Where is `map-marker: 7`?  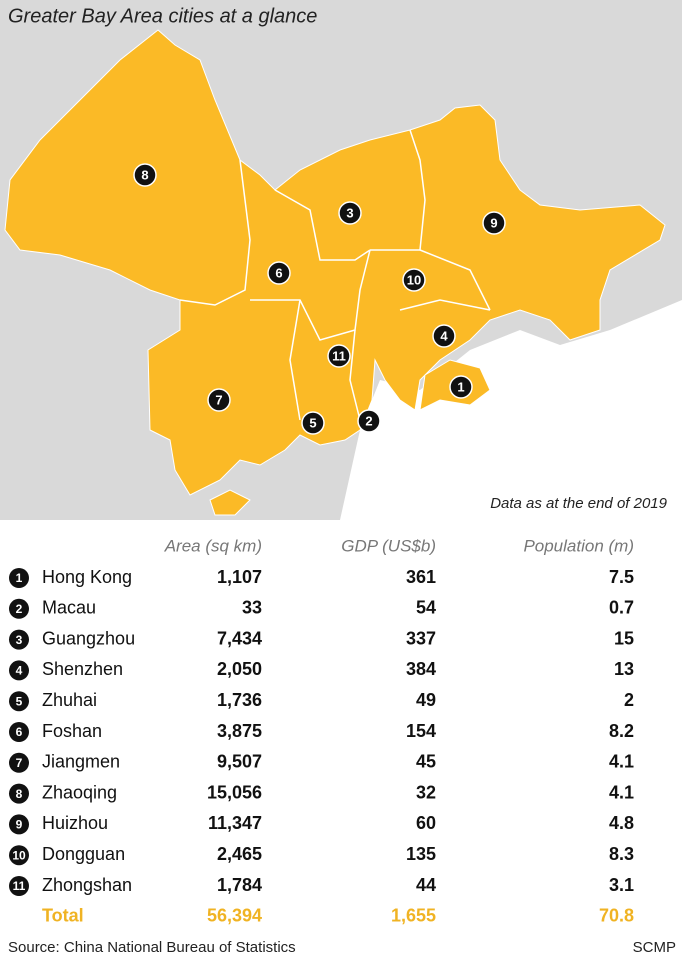
map-marker: 7 is located at coordinates (219, 400).